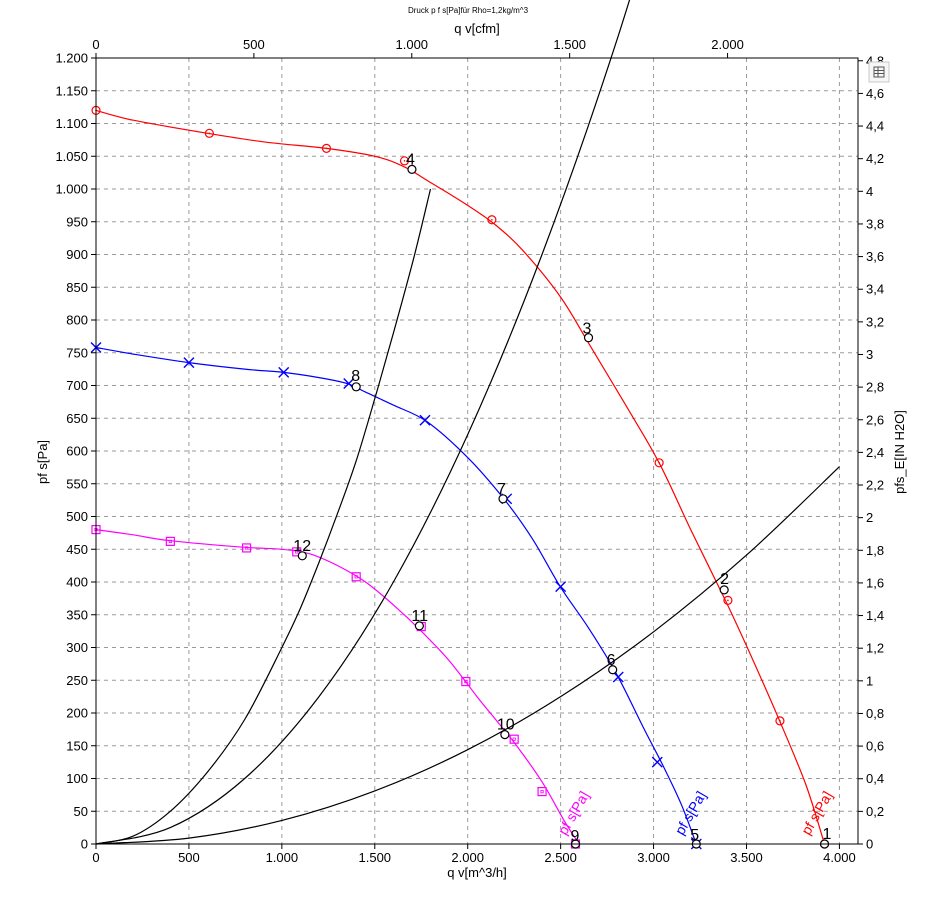 The height and width of the screenshot is (897, 939). What do you see at coordinates (899, 452) in the screenshot?
I see `y2-axis-label: pfs_E[IN H2O]` at bounding box center [899, 452].